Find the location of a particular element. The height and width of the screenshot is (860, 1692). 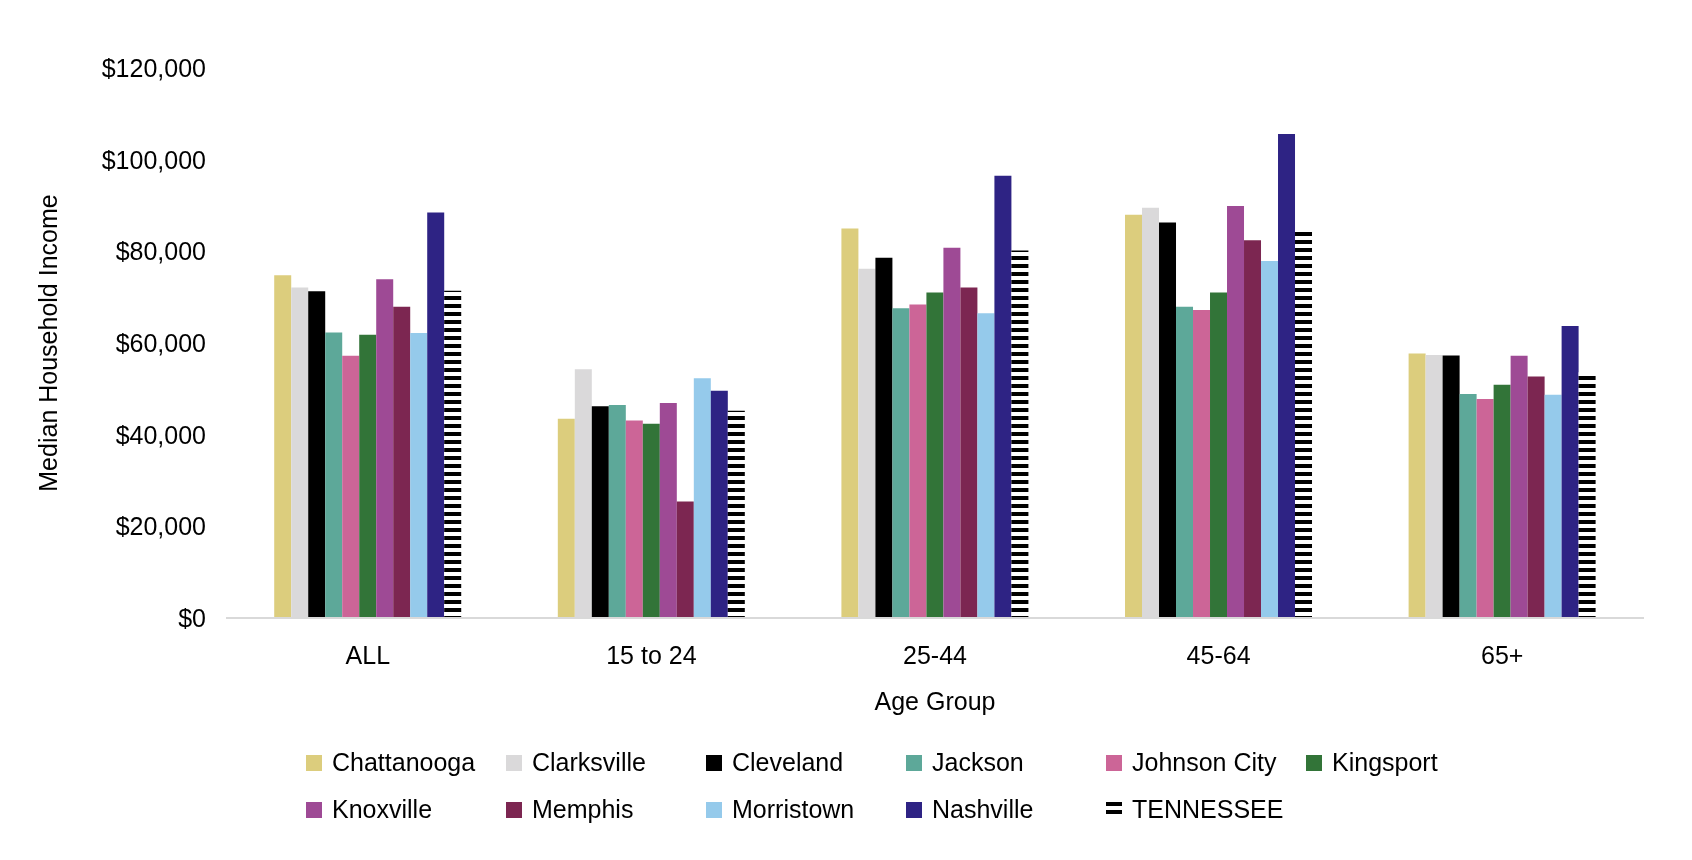

x-tick-label: ALL is located at coordinates (368, 654).